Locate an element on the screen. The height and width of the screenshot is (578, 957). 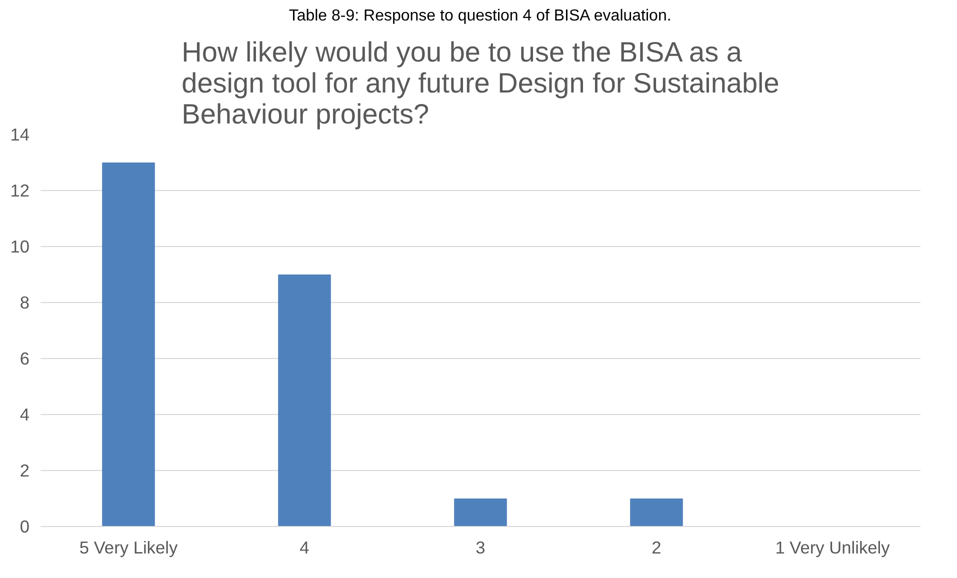
y-tick-label: 14 is located at coordinates (20, 134).